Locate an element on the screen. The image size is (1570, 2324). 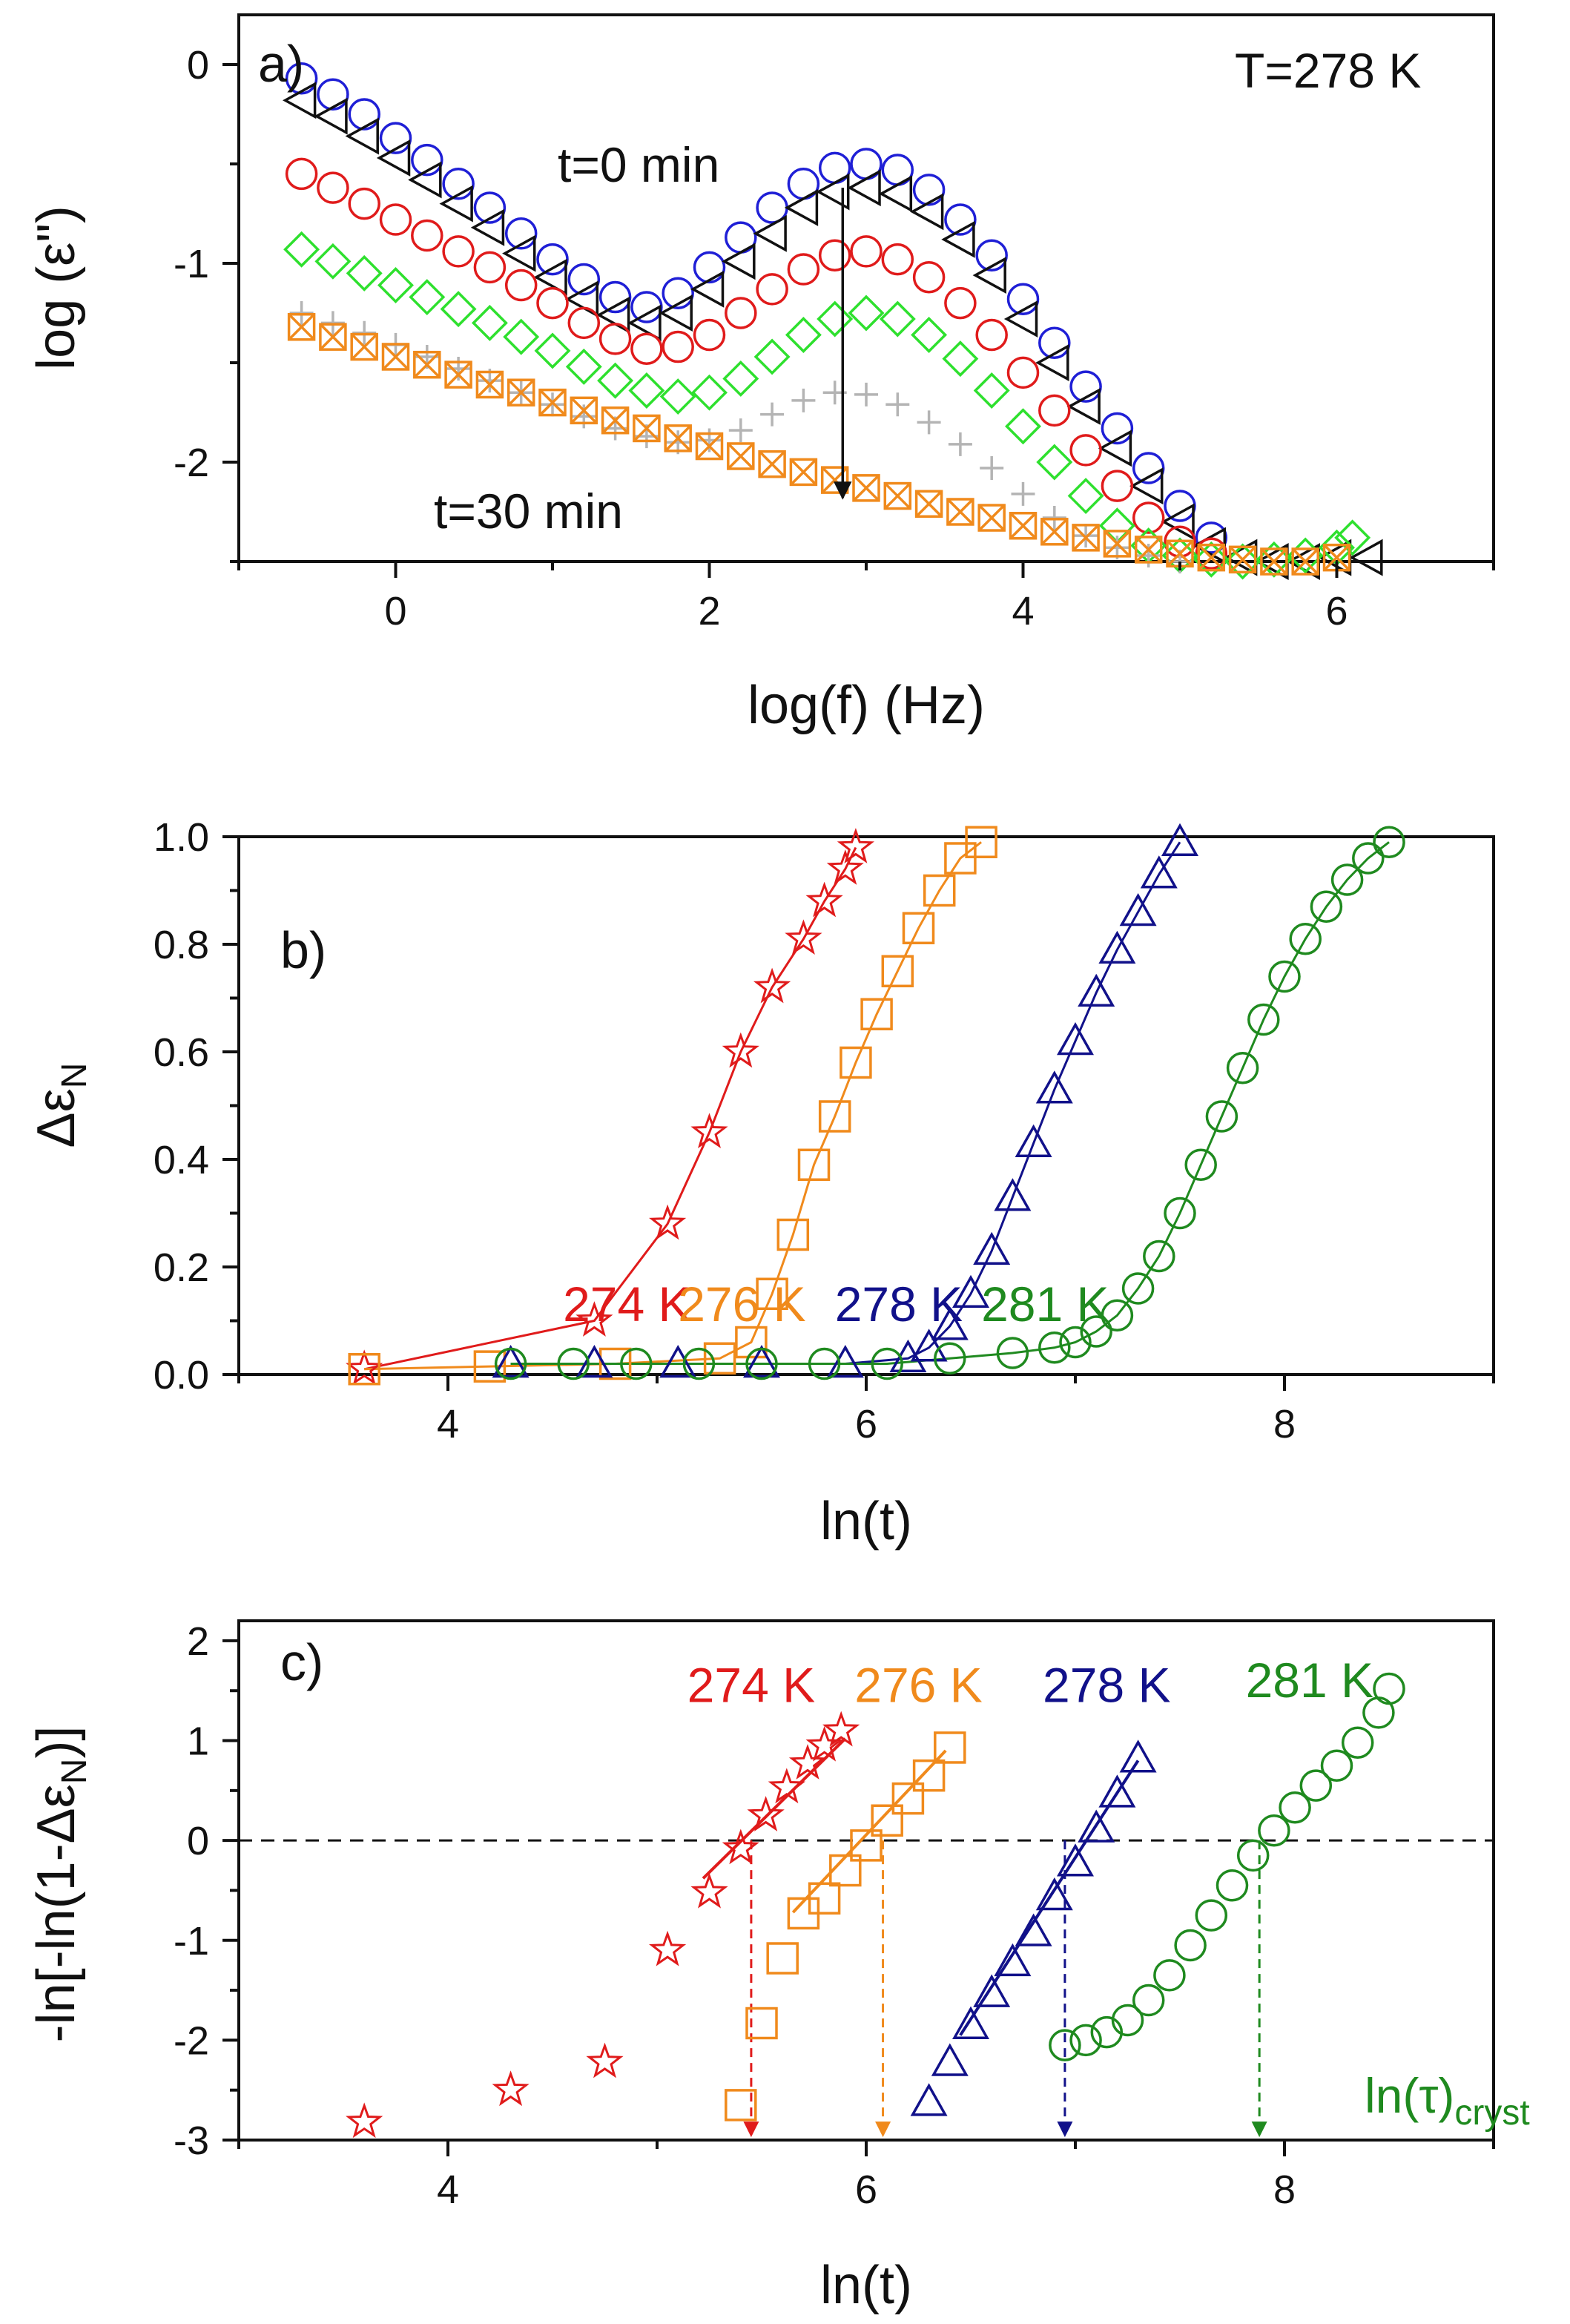
panel-a-y-axis-title: log (ε") is located at coordinates (56, 287).